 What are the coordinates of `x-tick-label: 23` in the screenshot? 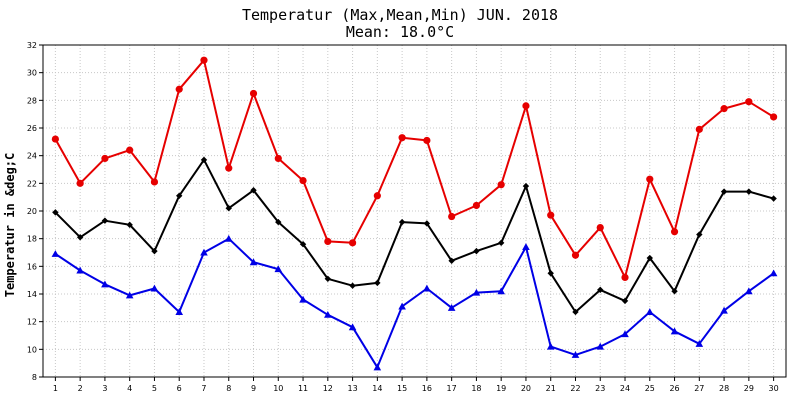 It's located at (600, 388).